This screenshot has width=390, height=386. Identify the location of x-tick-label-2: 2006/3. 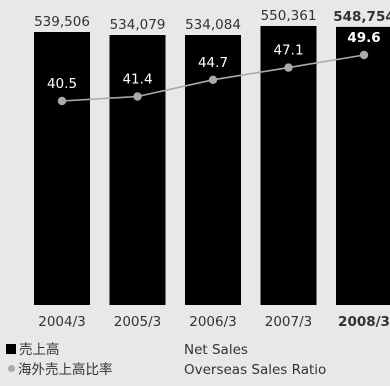
(213, 322).